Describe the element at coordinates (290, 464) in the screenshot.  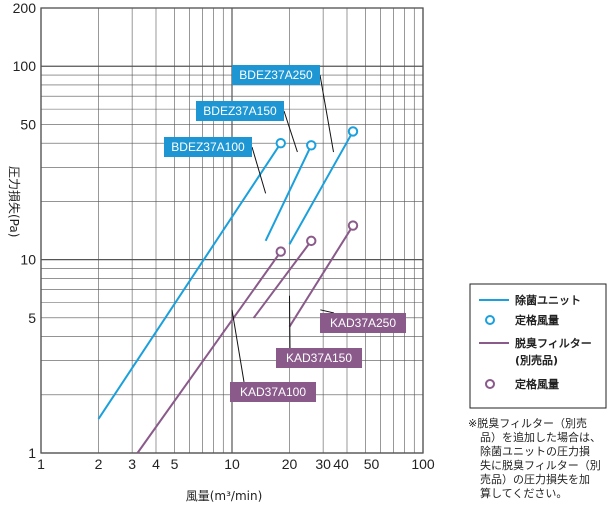
I see `x-tick-label: 20` at that location.